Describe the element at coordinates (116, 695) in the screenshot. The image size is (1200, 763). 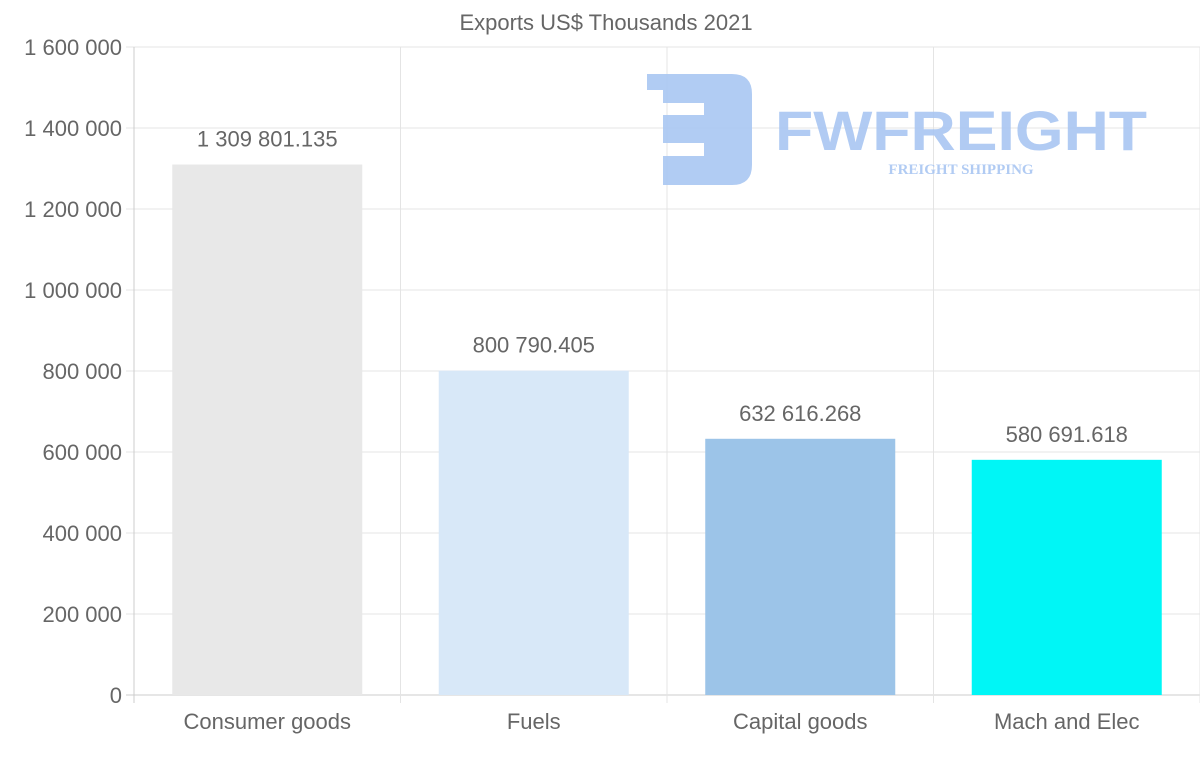
I see `y-tick-label: 0` at that location.